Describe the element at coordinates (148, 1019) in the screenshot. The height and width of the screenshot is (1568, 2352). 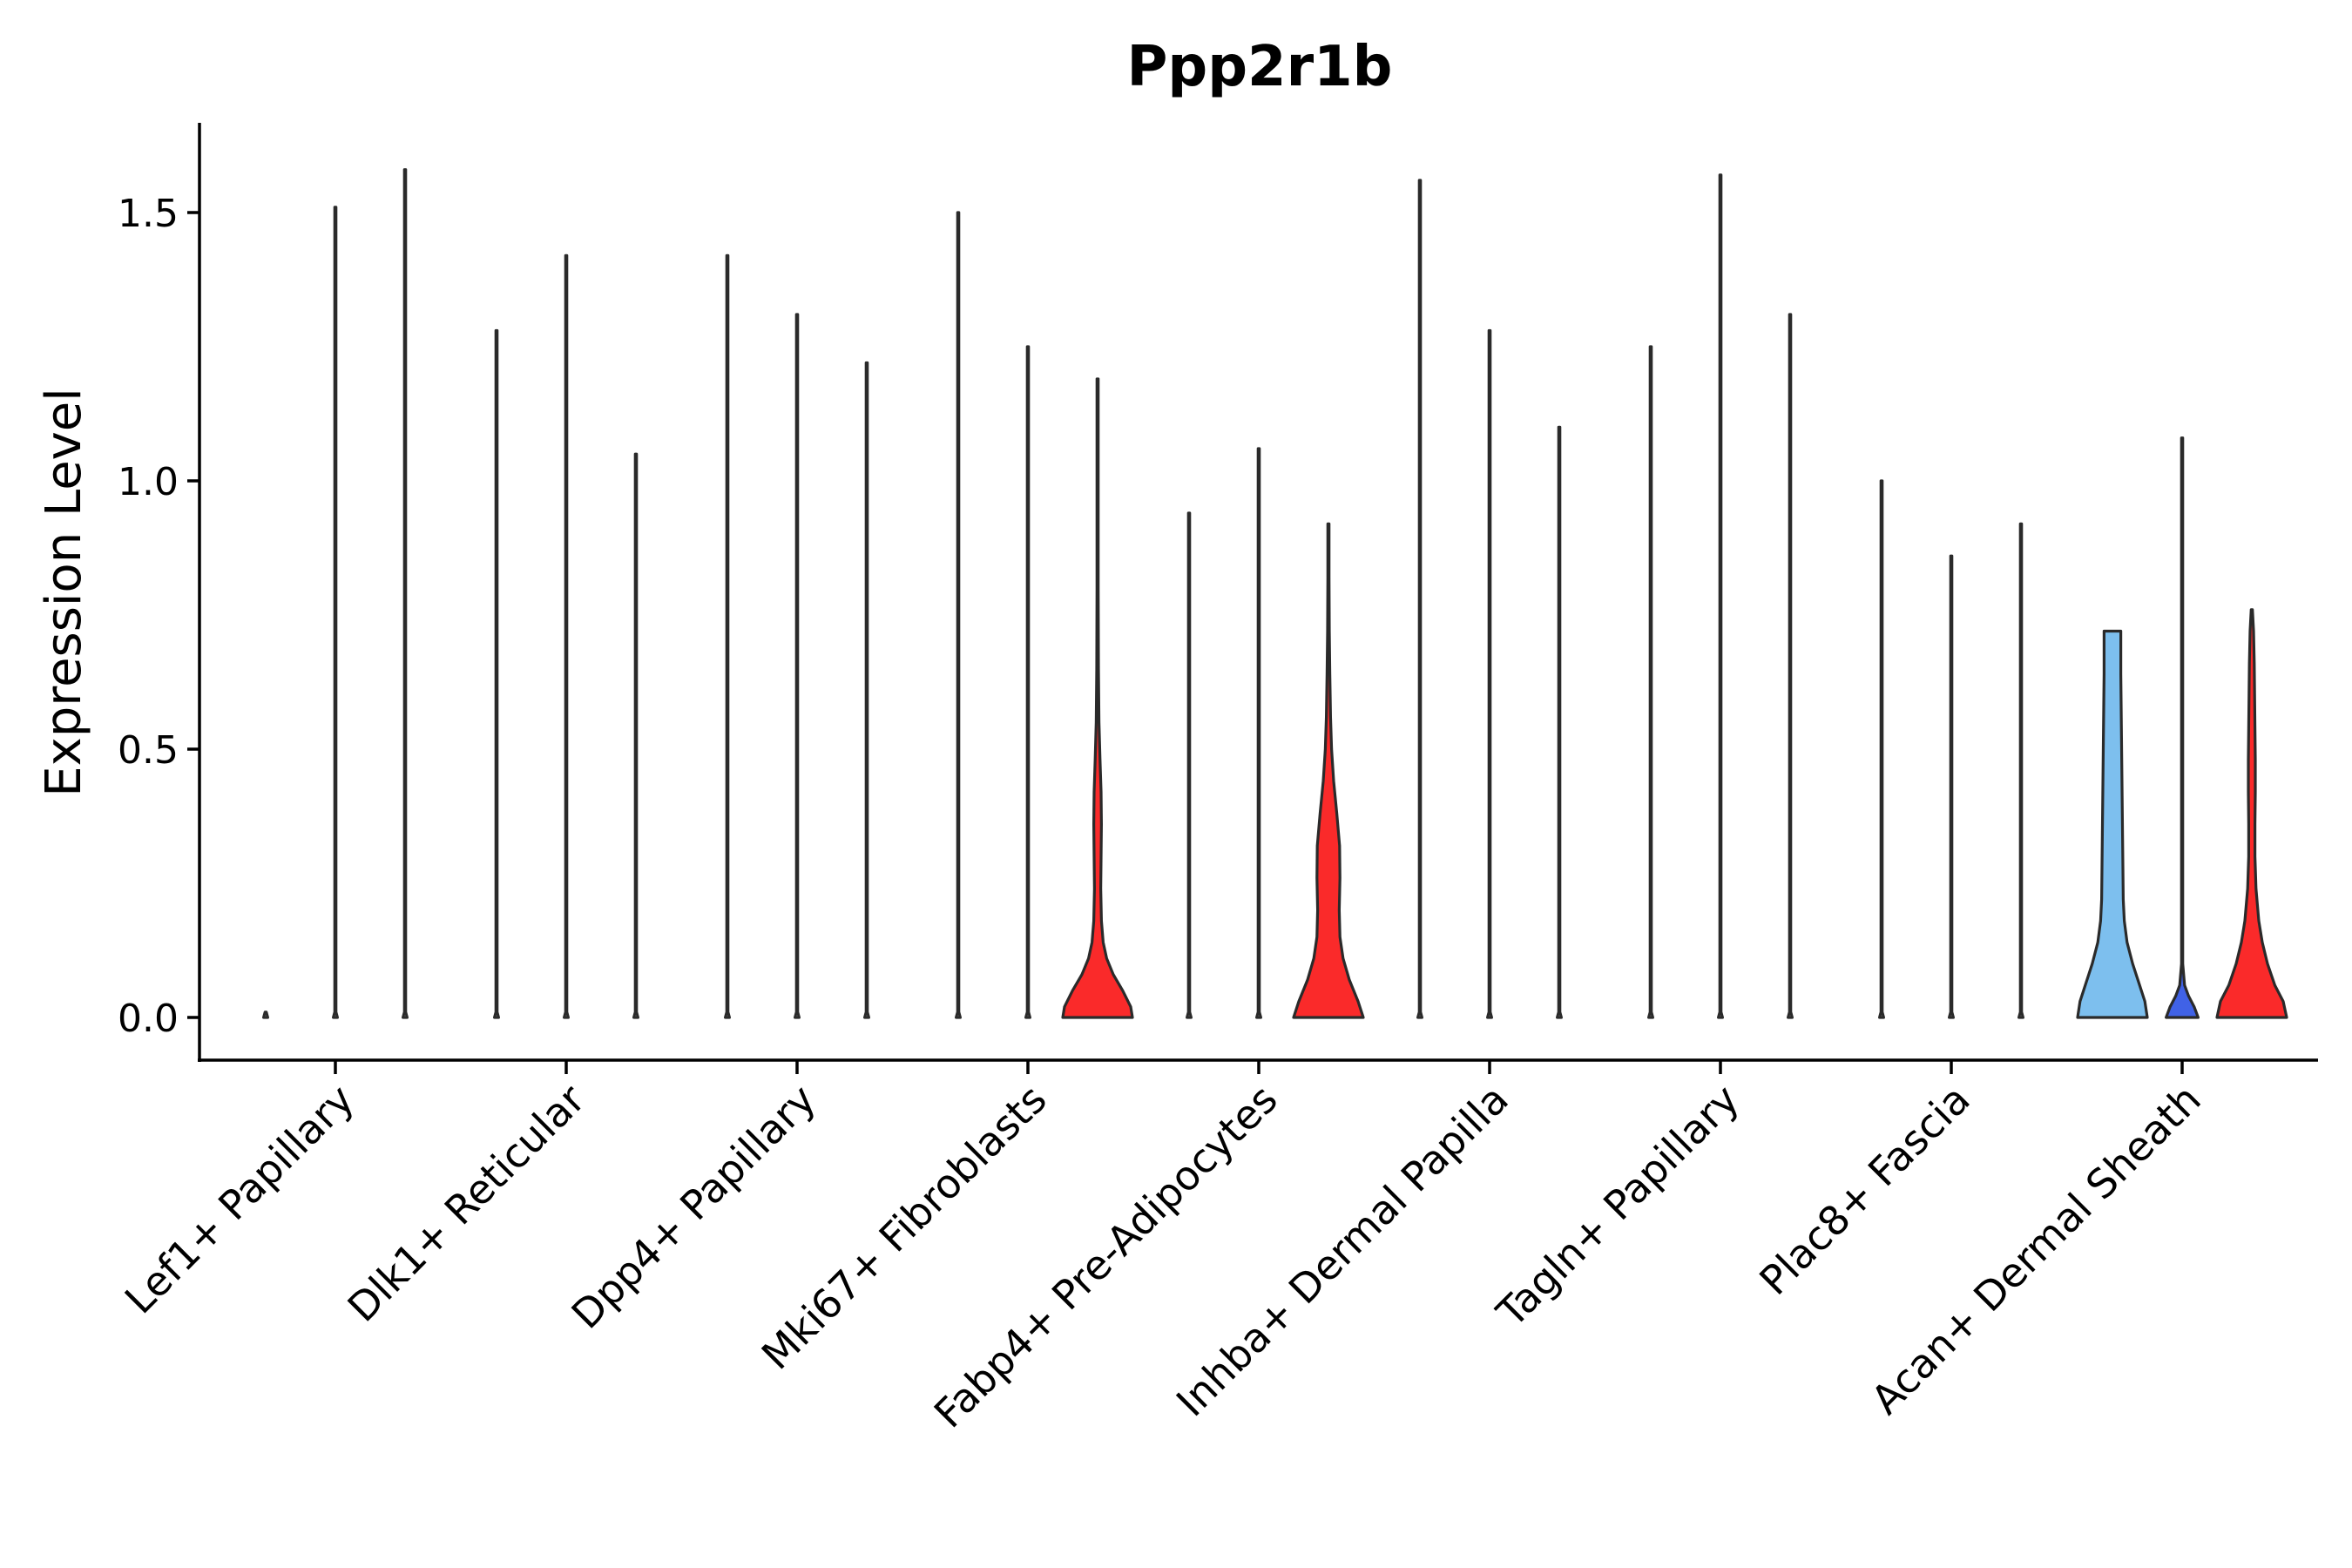
I see `y-tick-label: 0.0` at that location.